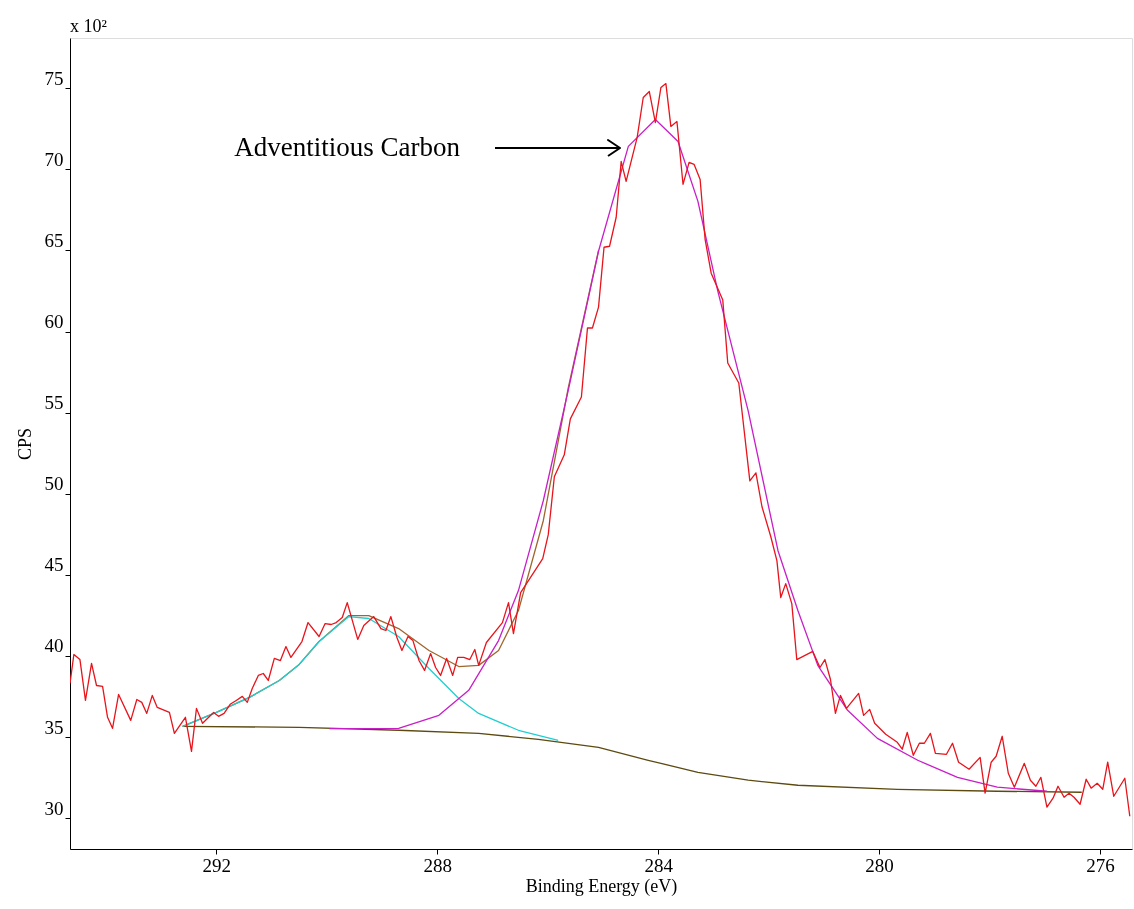  I want to click on y-tick-label: 70, so click(54, 159).